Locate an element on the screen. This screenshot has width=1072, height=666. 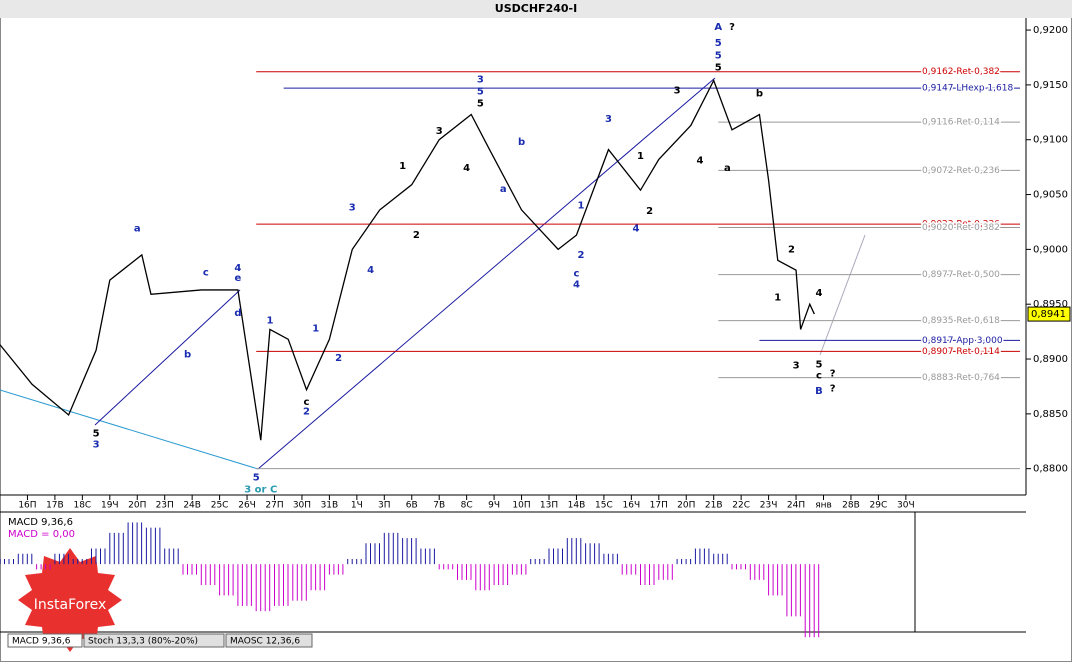
y-tick-label: 0,9000 is located at coordinates (1050, 249).